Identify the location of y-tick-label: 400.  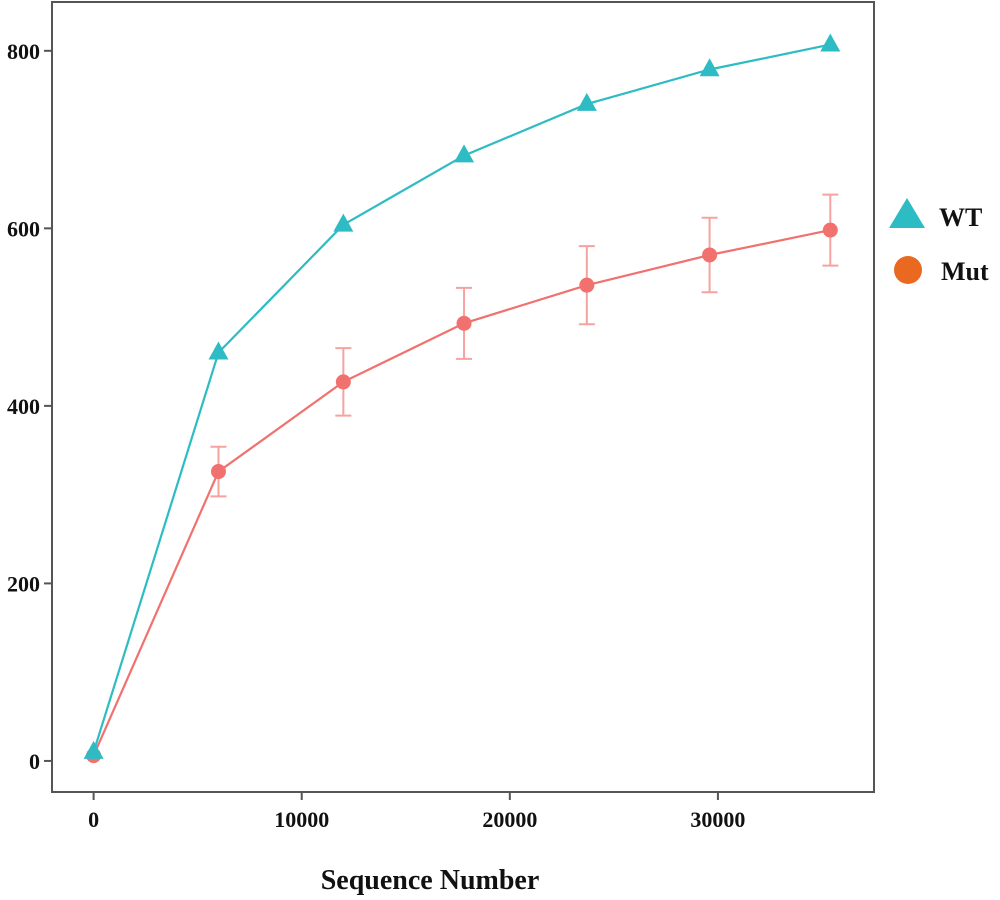
(23, 406).